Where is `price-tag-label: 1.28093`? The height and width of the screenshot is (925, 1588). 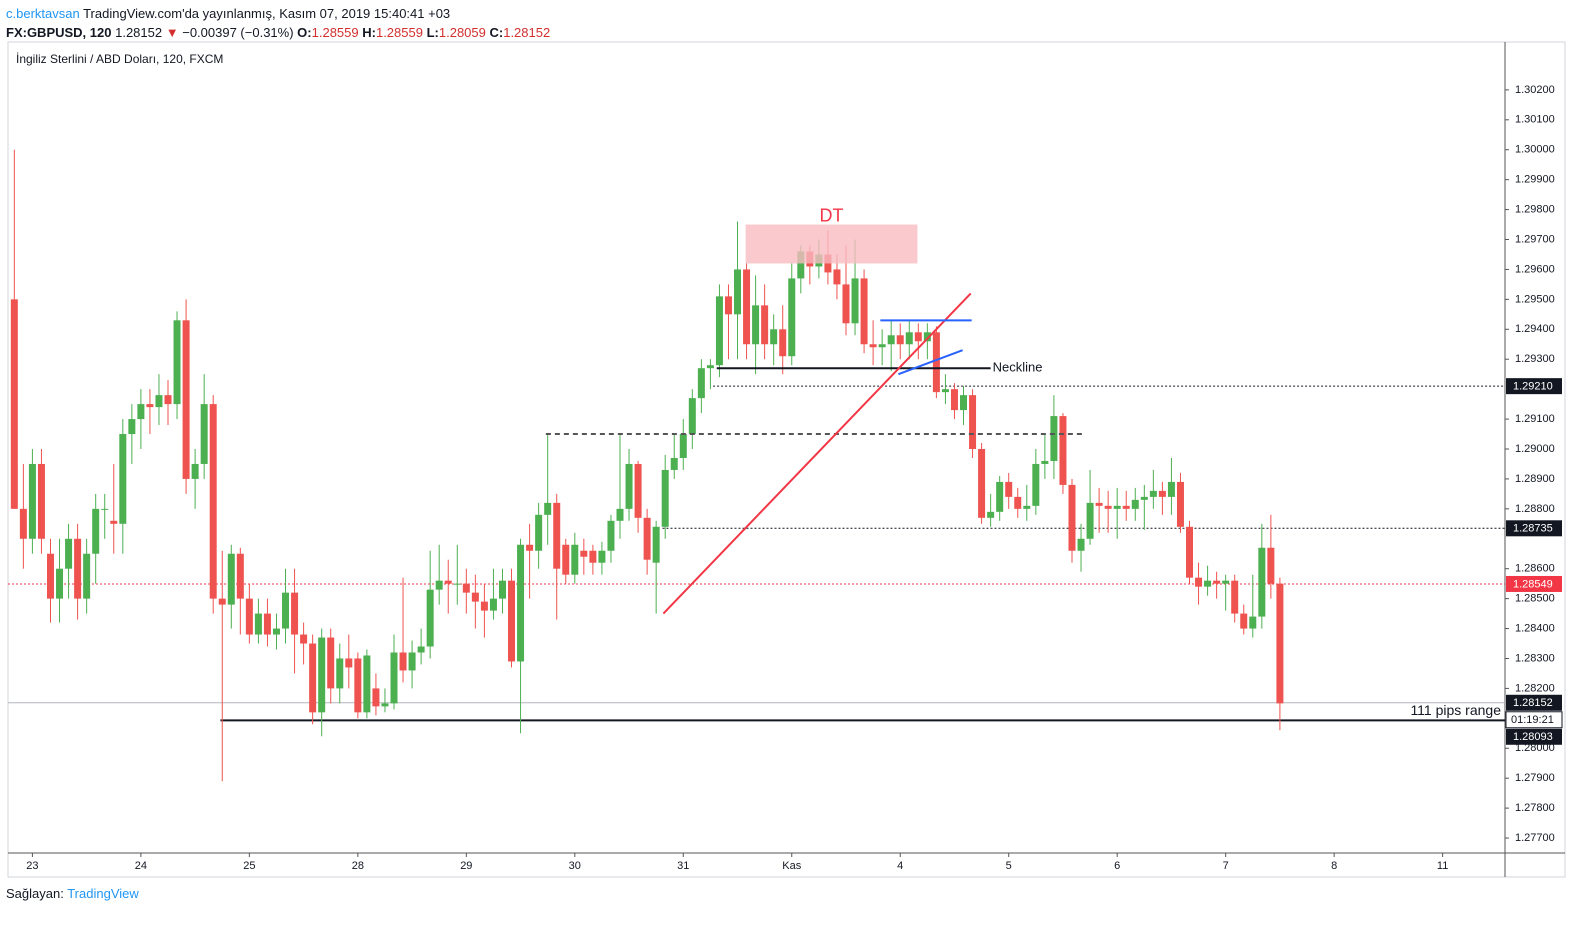
price-tag-label: 1.28093 is located at coordinates (1533, 737).